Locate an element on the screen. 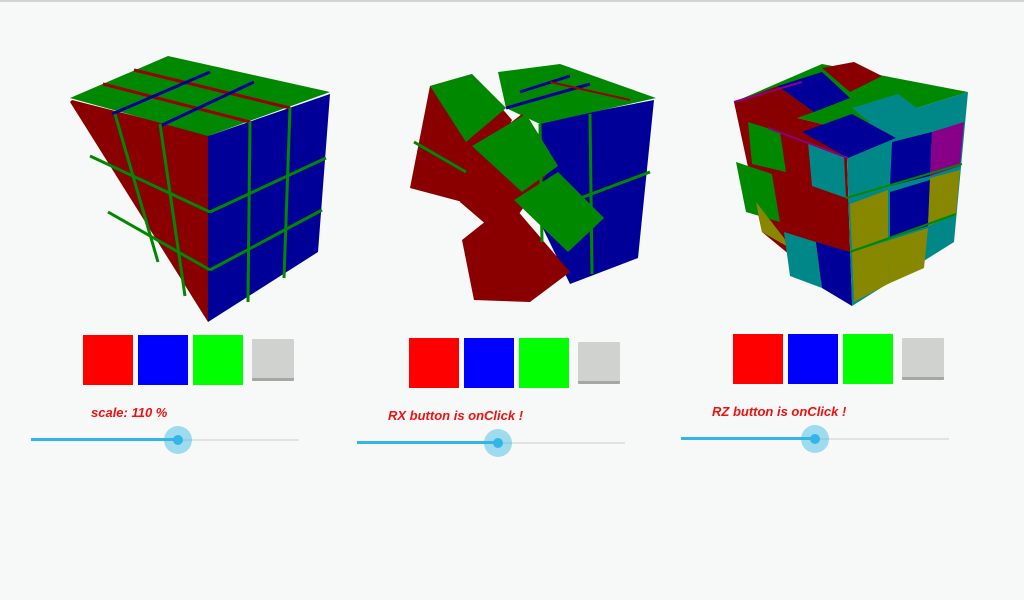 This screenshot has height=600, width=1024. rubiks-cube-rotating-z is located at coordinates (850, 184).